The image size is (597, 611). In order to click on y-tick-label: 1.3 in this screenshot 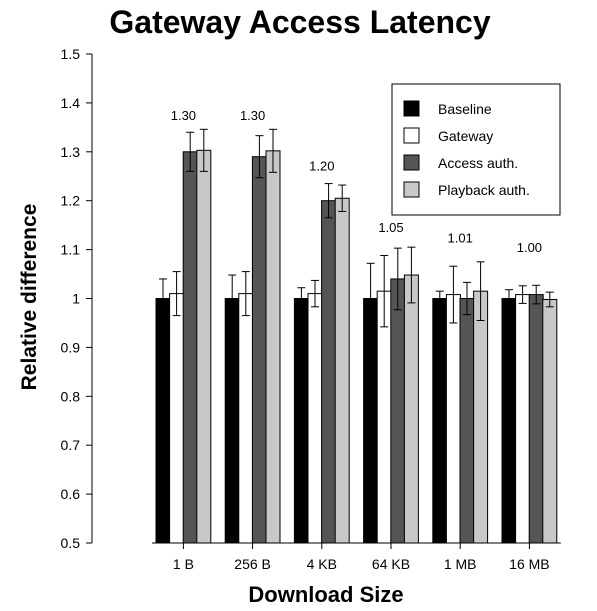, I will do `click(71, 152)`.